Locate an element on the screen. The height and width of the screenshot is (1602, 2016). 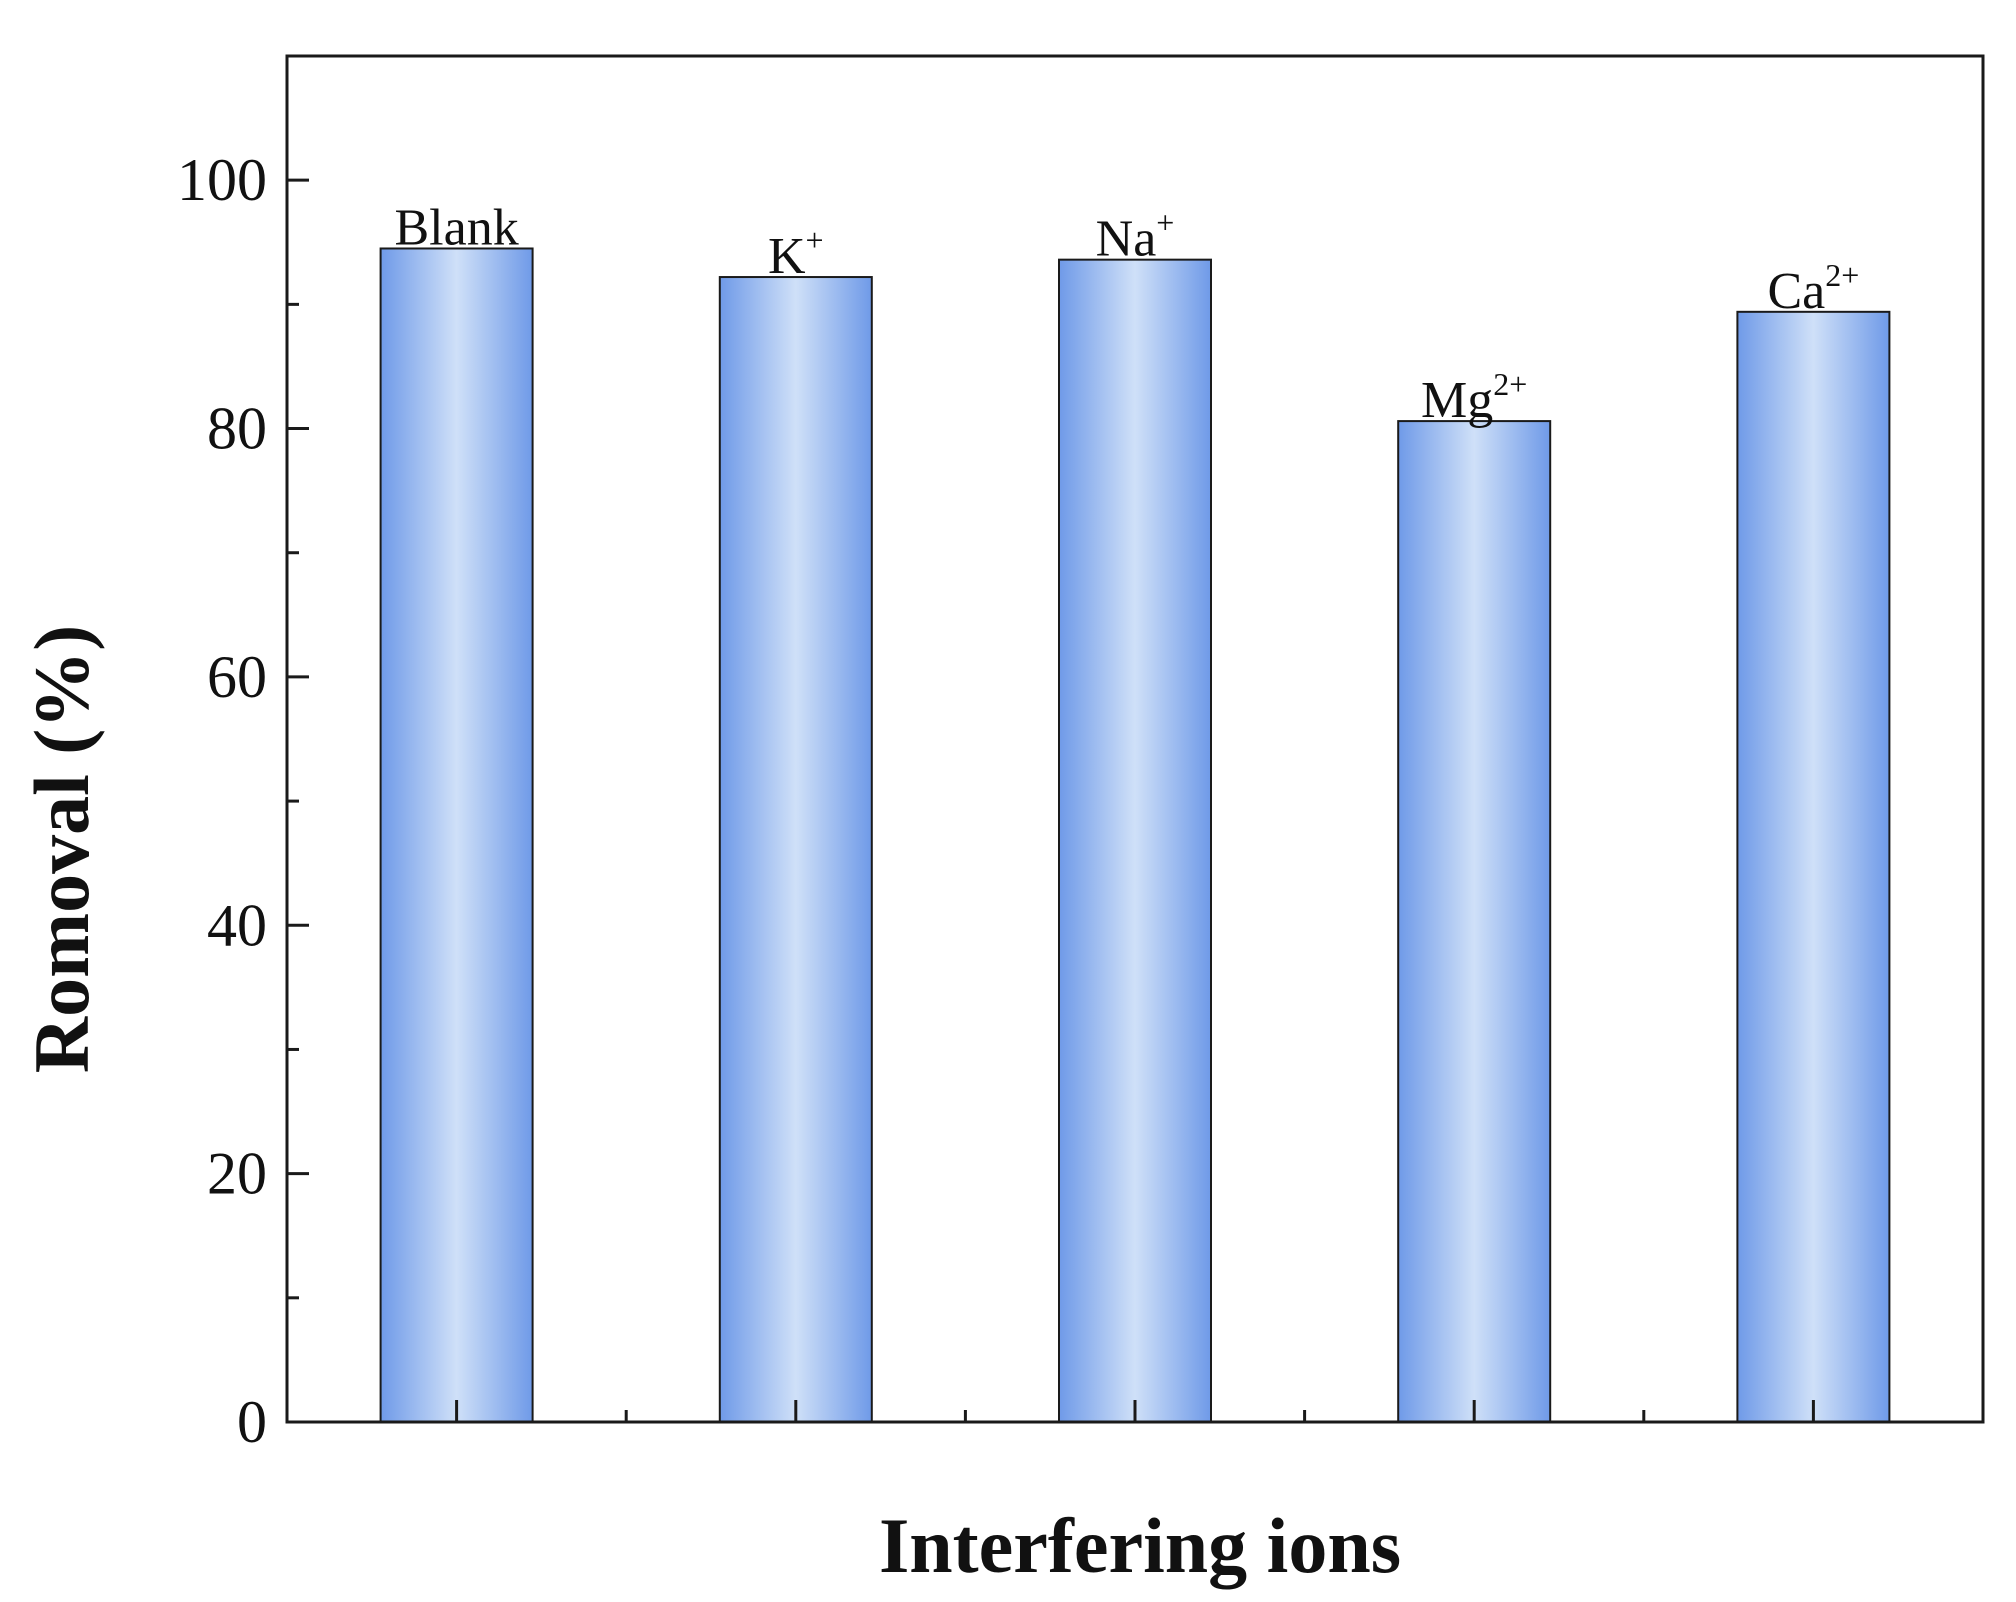
y-tick-label: 80 is located at coordinates (237, 429).